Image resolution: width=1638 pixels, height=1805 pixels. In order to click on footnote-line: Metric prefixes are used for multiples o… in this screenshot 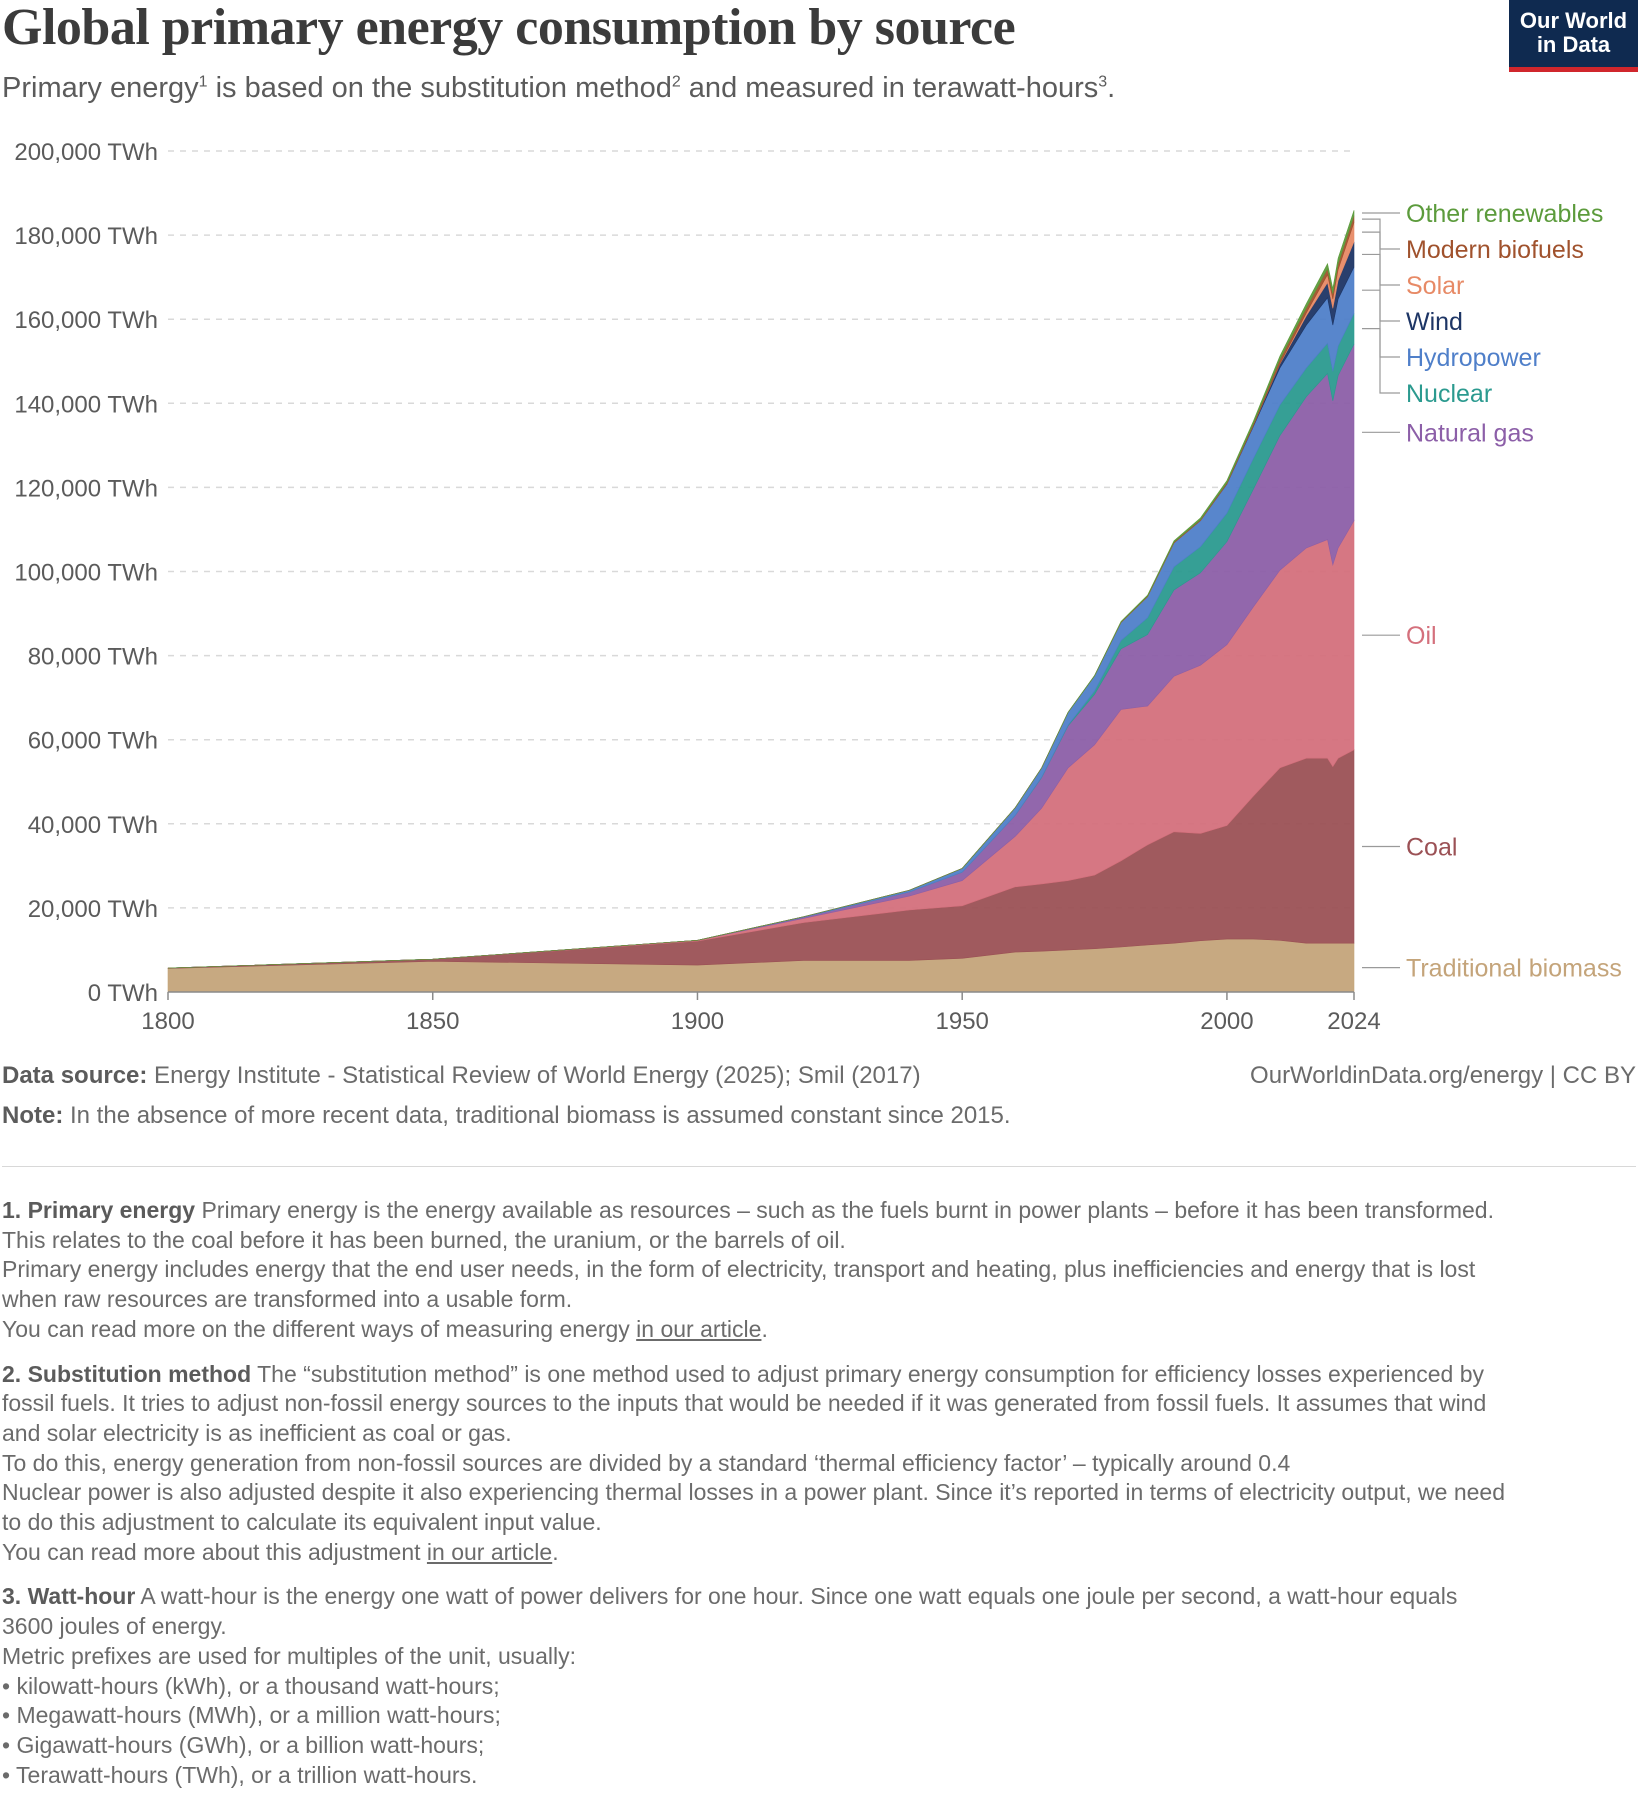, I will do `click(289, 1655)`.